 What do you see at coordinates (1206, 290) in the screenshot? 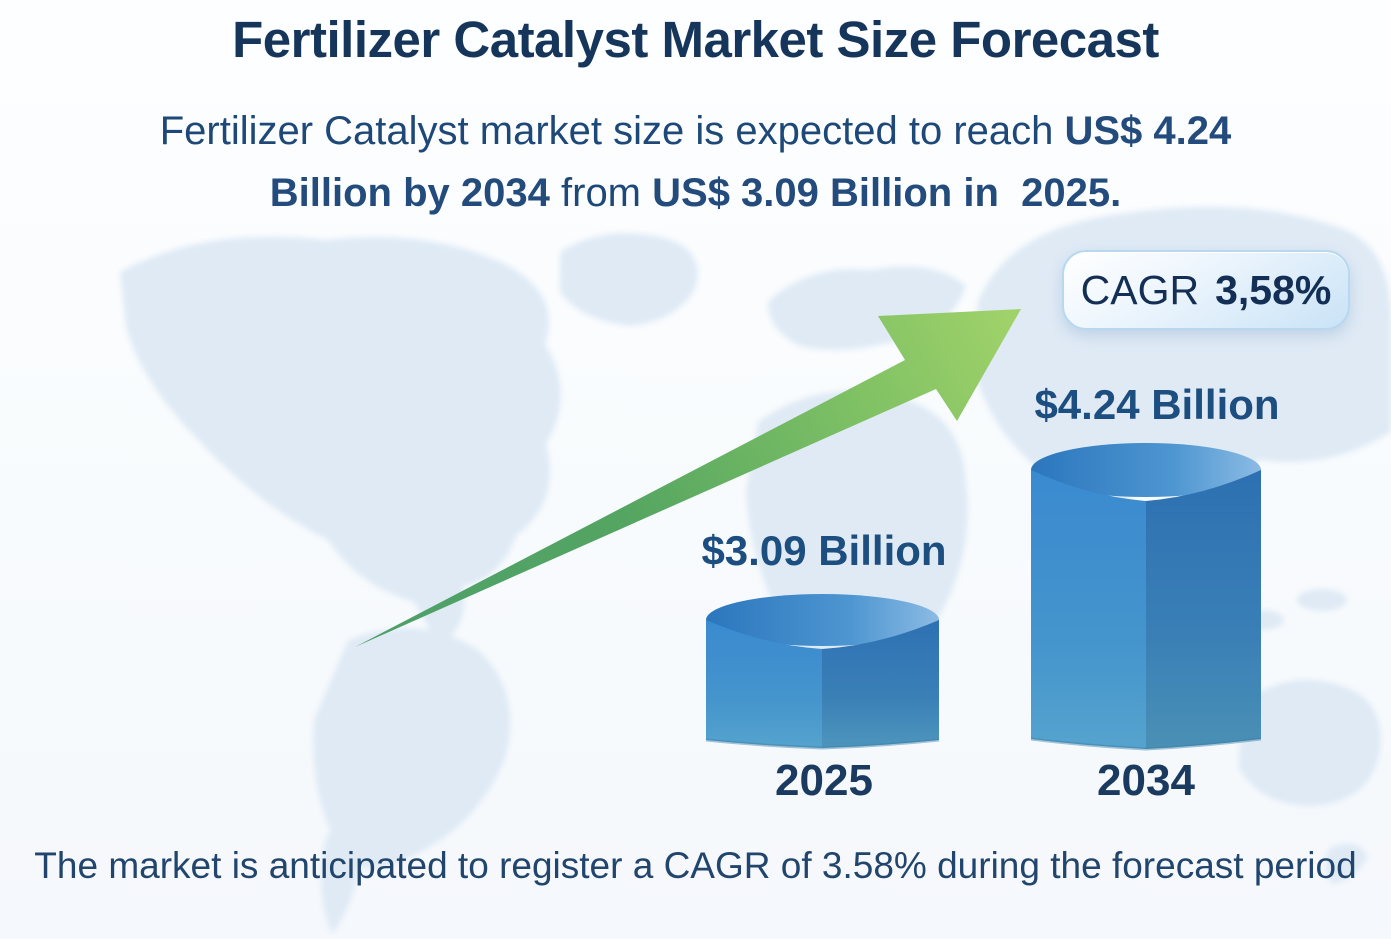
I see `cagr-badge: CAGR 3,58%` at bounding box center [1206, 290].